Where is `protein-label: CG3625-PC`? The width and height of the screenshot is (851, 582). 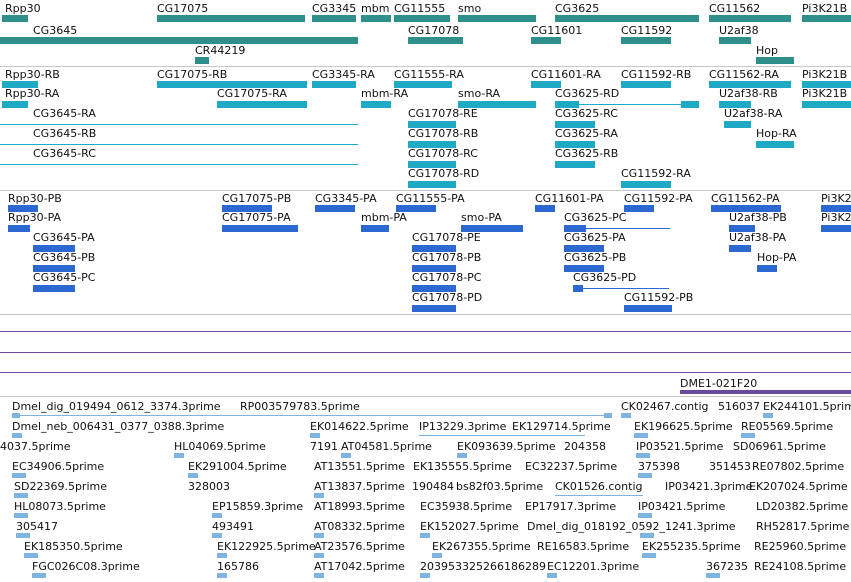
protein-label: CG3625-PC is located at coordinates (595, 217).